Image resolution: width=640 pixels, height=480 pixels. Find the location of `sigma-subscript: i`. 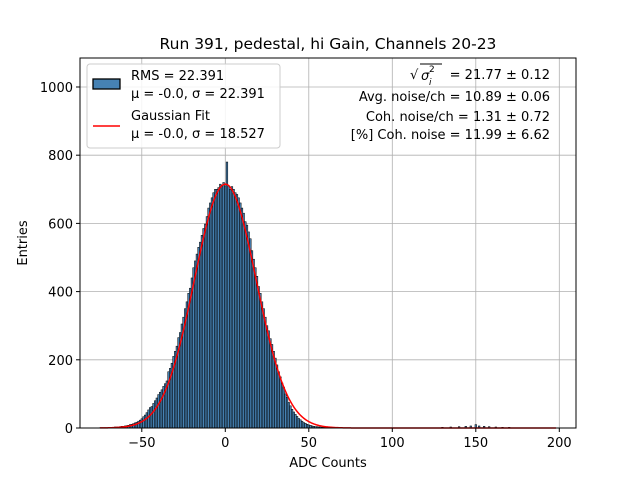

sigma-subscript: i is located at coordinates (430, 83).